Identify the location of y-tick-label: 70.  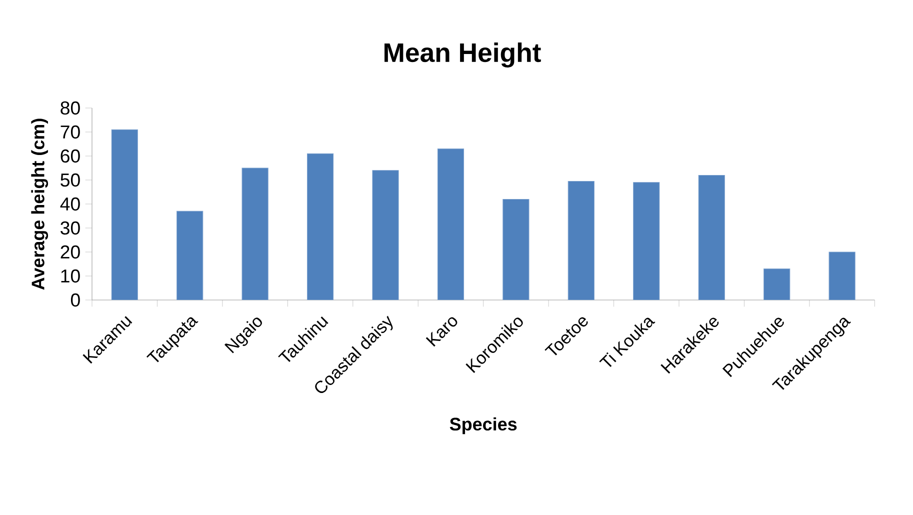
(70, 132).